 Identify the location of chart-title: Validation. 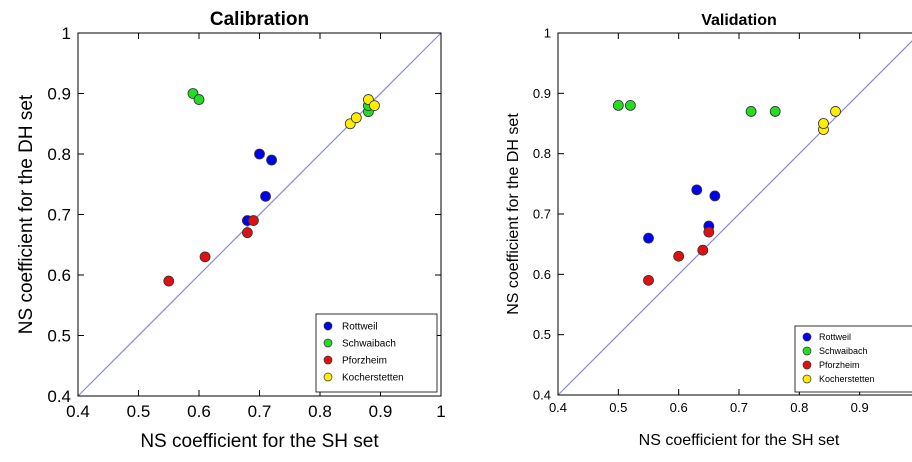
(739, 20).